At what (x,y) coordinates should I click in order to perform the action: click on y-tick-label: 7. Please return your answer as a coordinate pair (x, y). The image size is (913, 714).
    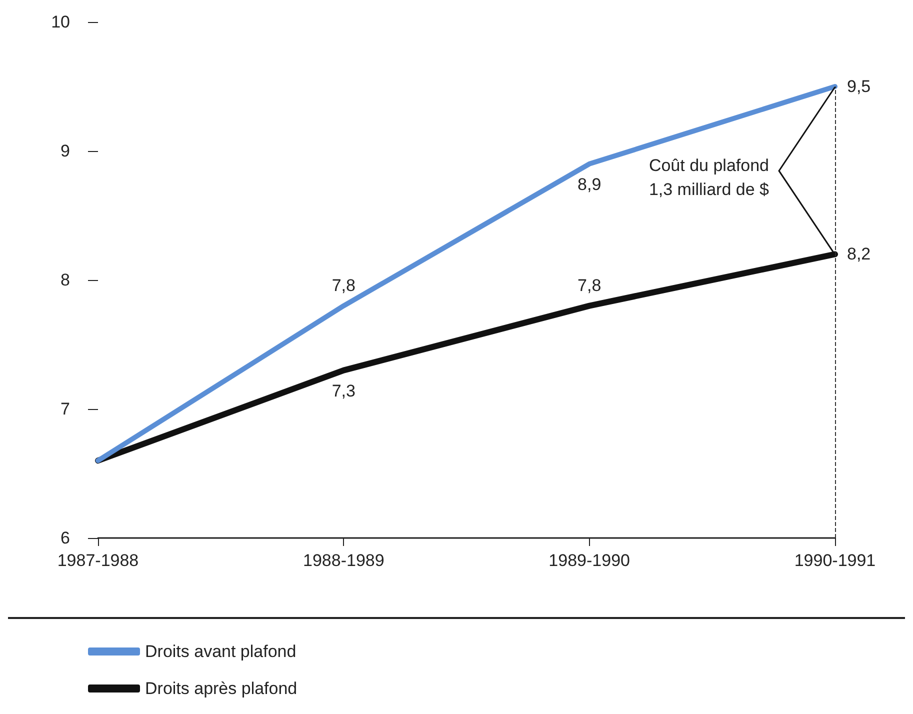
    Looking at the image, I should click on (65, 409).